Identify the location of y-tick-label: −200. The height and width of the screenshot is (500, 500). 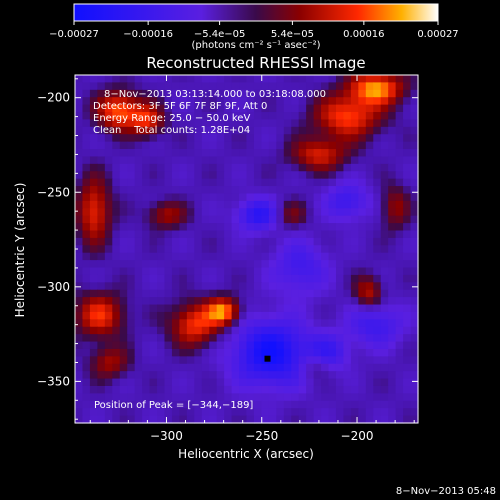
(53, 98).